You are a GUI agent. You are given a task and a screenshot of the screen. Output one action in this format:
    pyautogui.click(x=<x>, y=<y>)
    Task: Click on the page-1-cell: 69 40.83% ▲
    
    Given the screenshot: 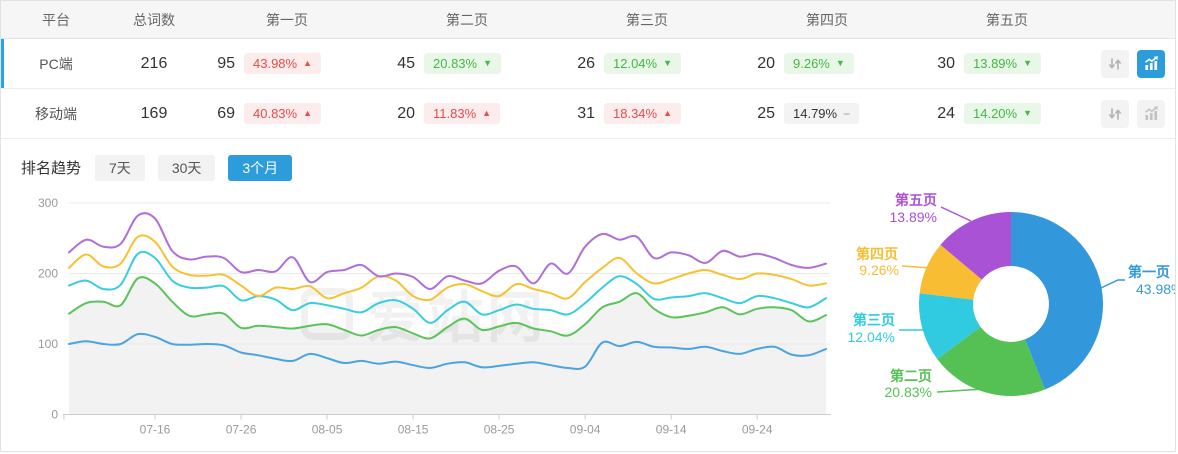 What is the action you would take?
    pyautogui.click(x=287, y=113)
    